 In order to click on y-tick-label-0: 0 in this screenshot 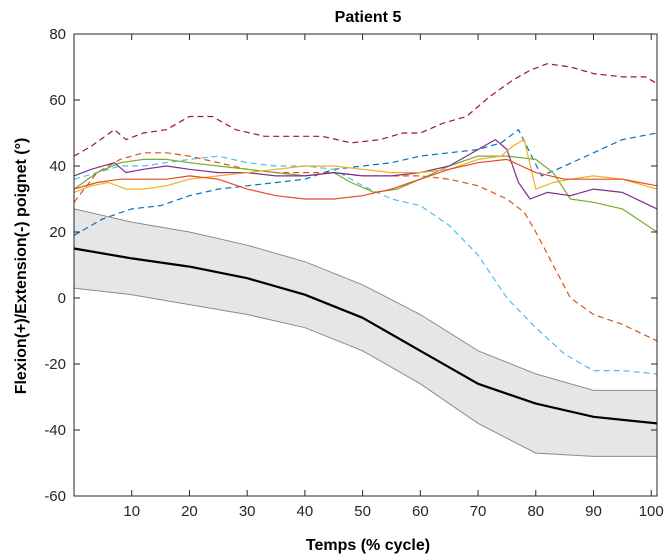, I will do `click(62, 298)`.